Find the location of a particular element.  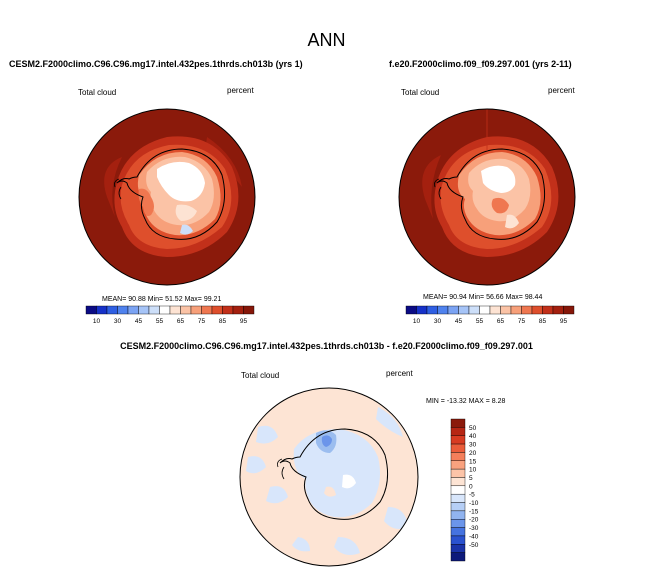

panel-2-stats: MEAN= 90.94 Min= 56.66 Max= 98.44 is located at coordinates (482, 297).